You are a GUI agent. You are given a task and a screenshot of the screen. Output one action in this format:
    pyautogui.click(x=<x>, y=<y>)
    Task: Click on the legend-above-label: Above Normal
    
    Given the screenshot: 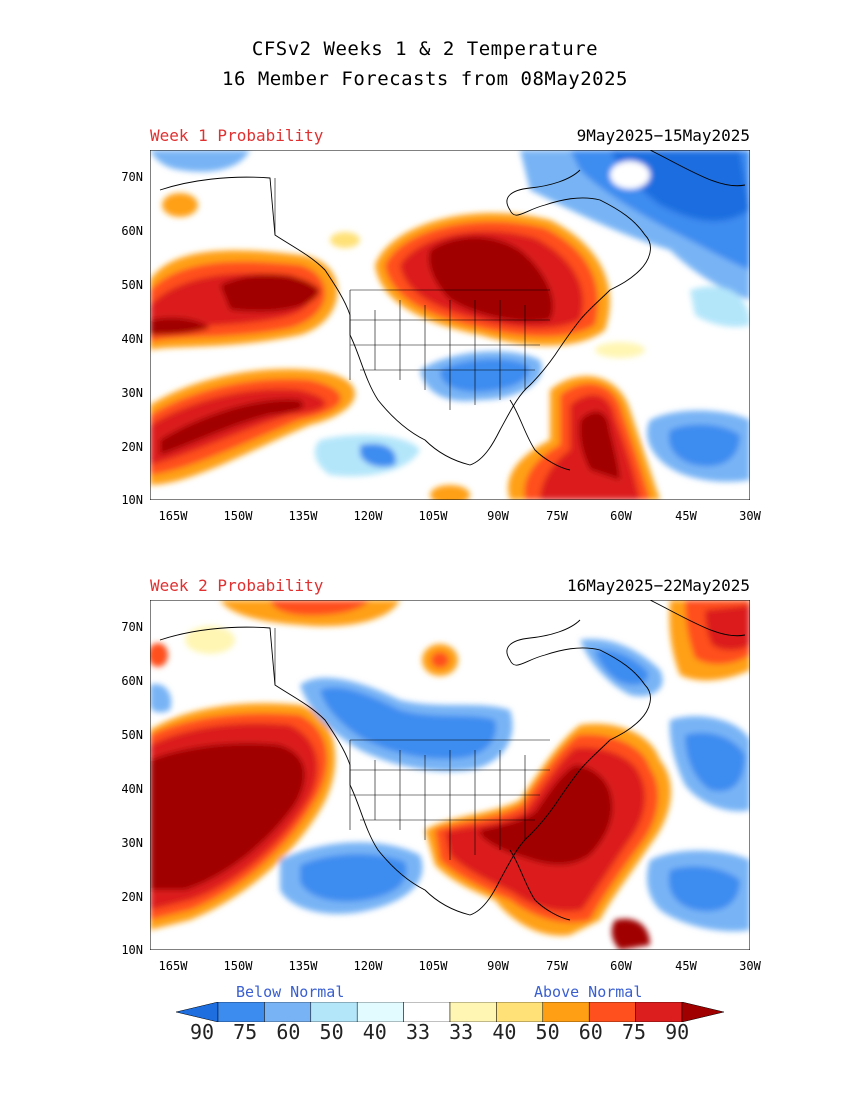 What is the action you would take?
    pyautogui.click(x=588, y=992)
    